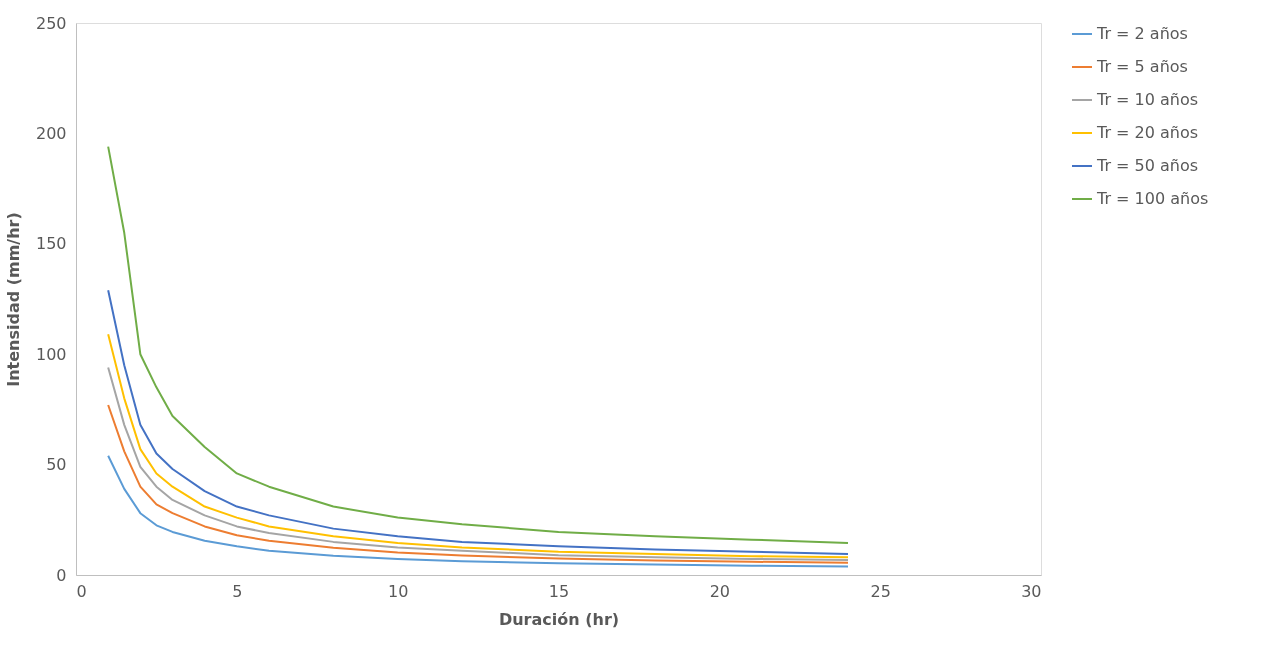 The width and height of the screenshot is (1286, 649). I want to click on y-axis-title: Intensidad (mm/hr), so click(13, 299).